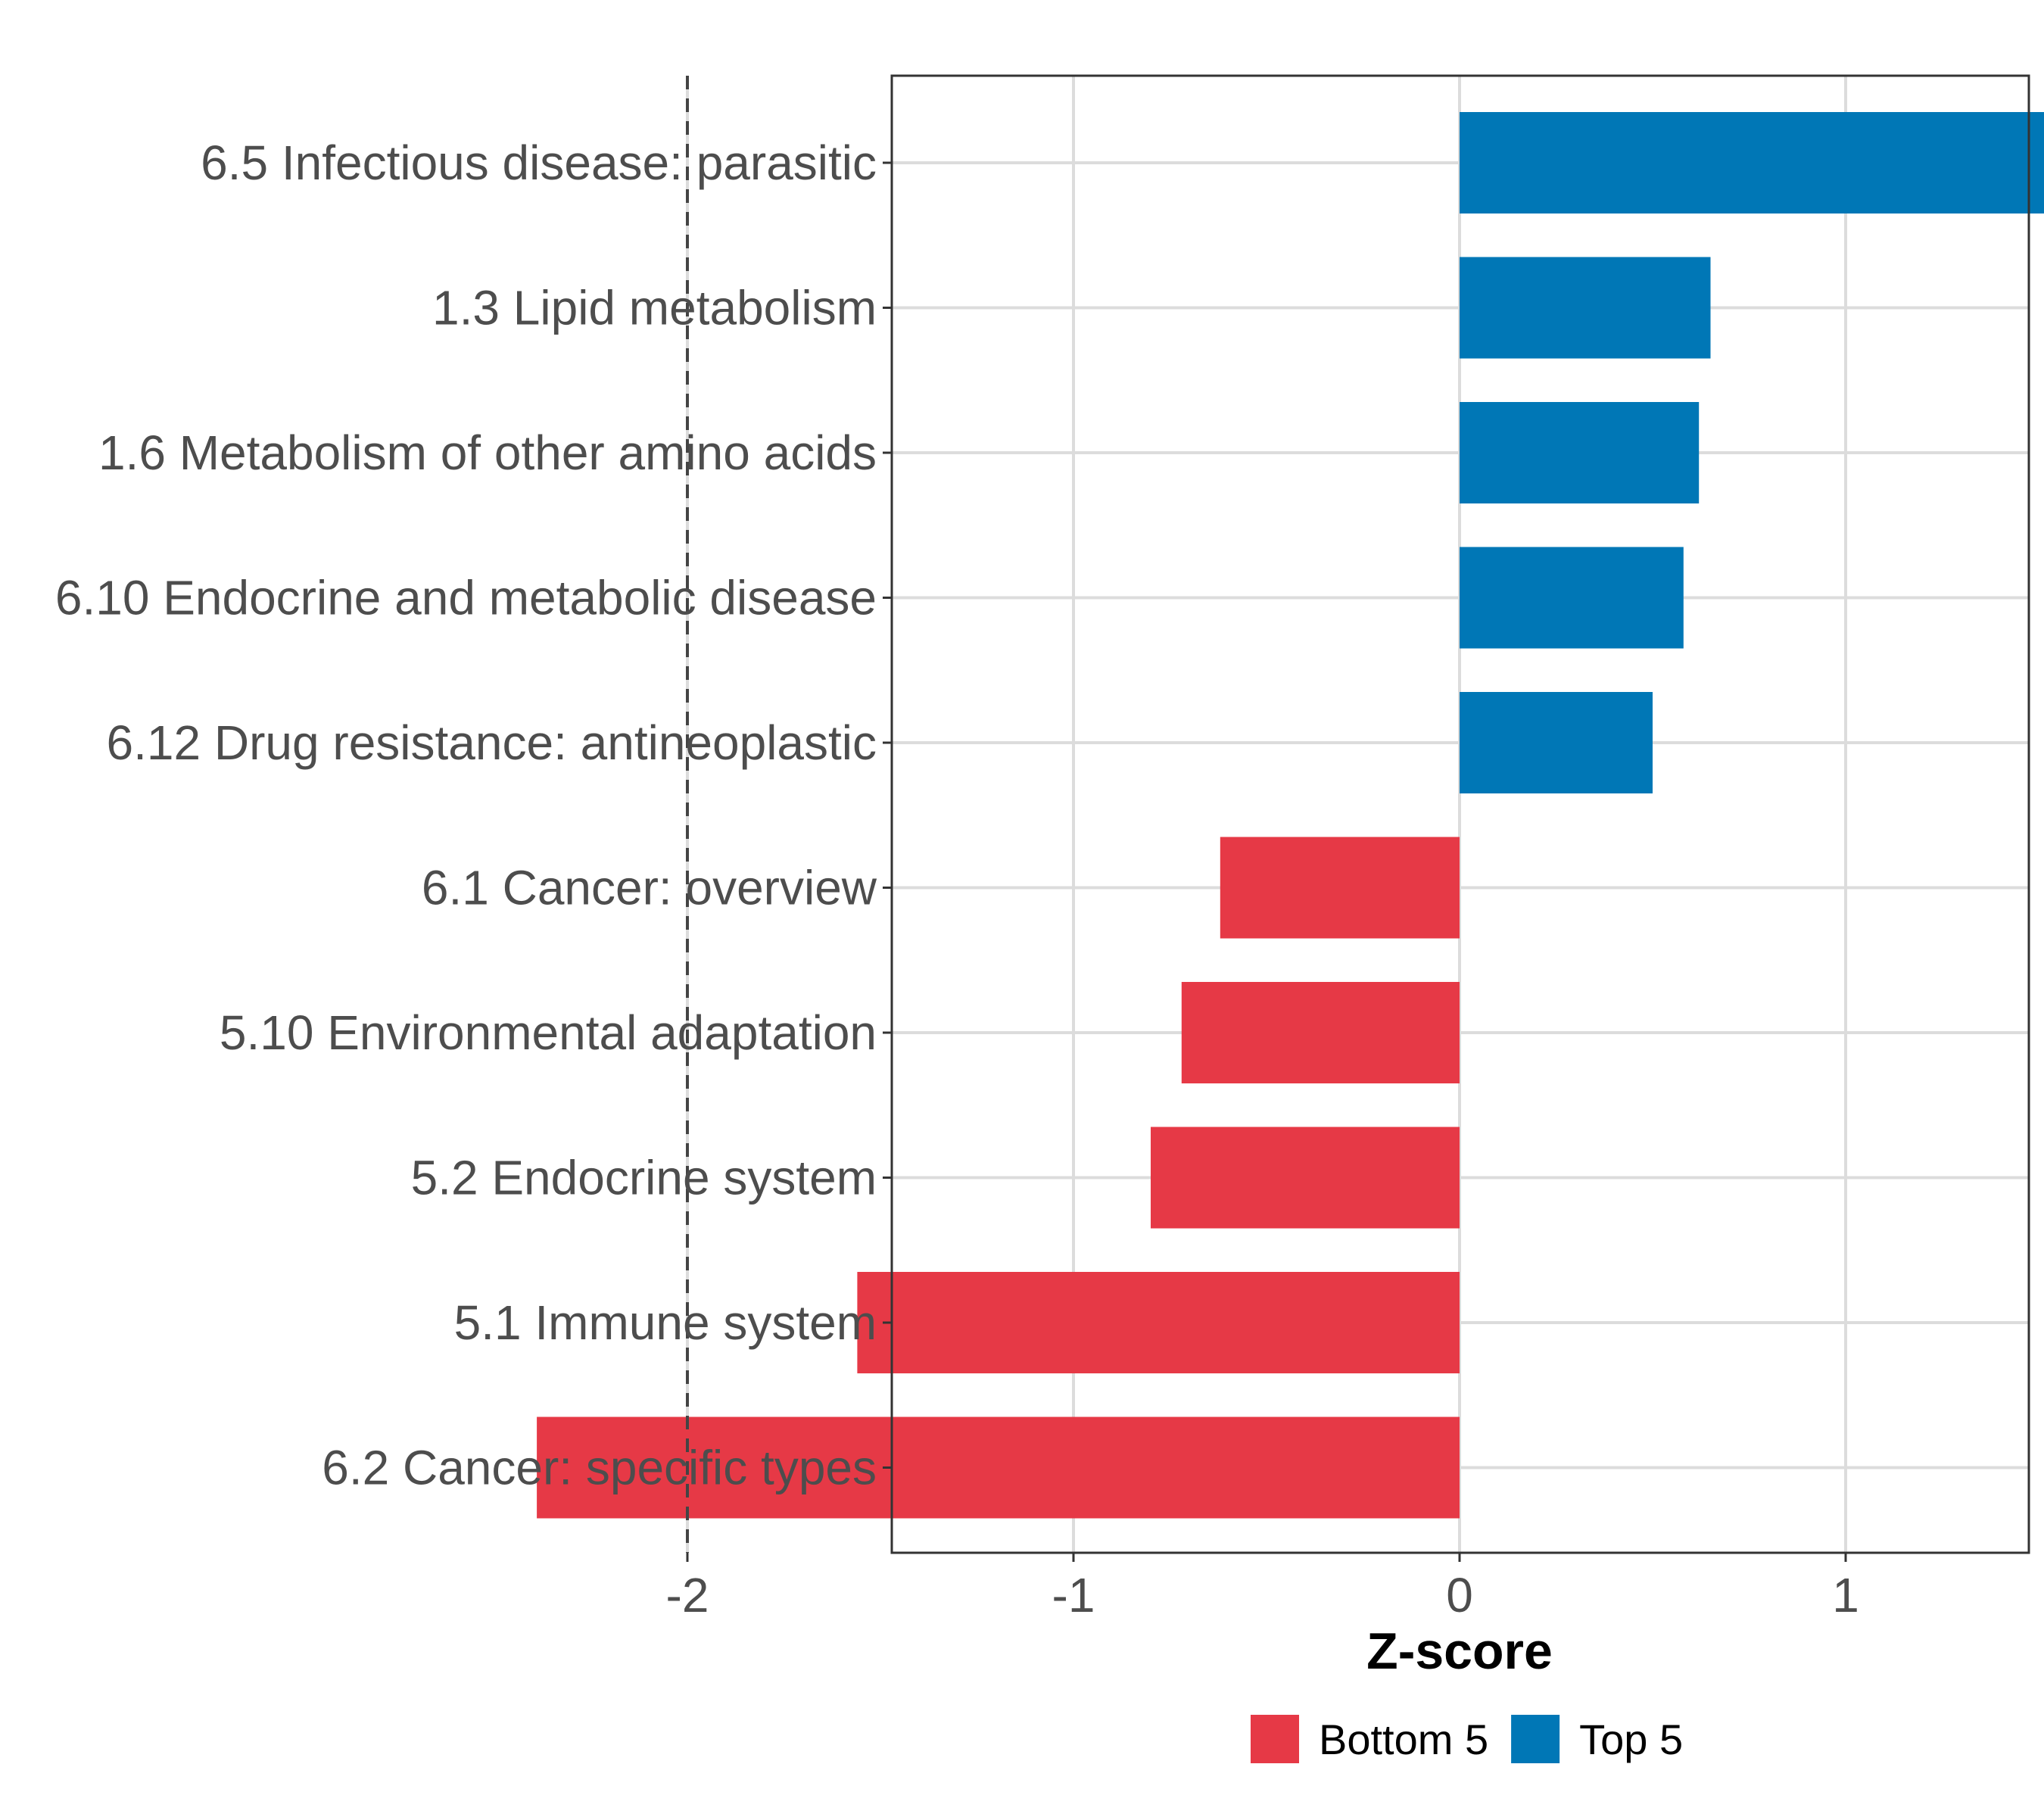  I want to click on legend: Bottom 5 Top 5, so click(1467, 1739).